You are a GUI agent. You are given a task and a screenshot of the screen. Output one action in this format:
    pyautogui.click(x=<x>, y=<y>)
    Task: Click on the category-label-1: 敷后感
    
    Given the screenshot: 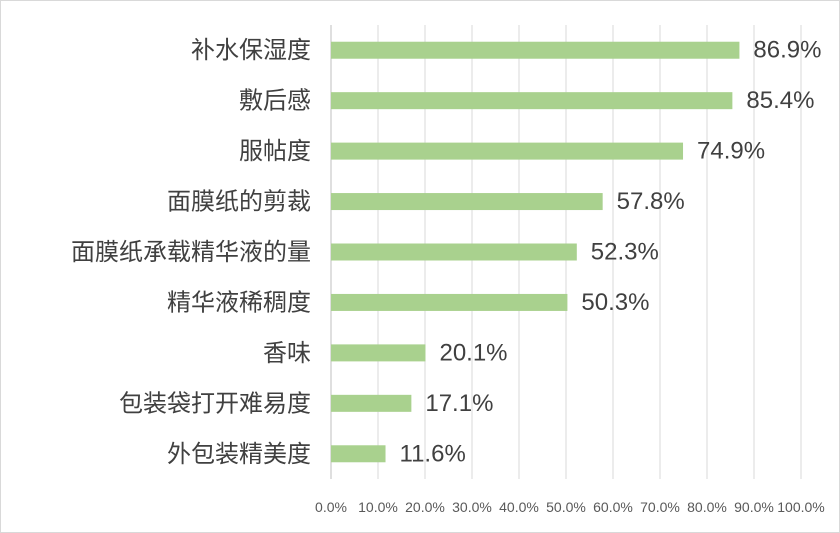 What is the action you would take?
    pyautogui.click(x=275, y=101)
    